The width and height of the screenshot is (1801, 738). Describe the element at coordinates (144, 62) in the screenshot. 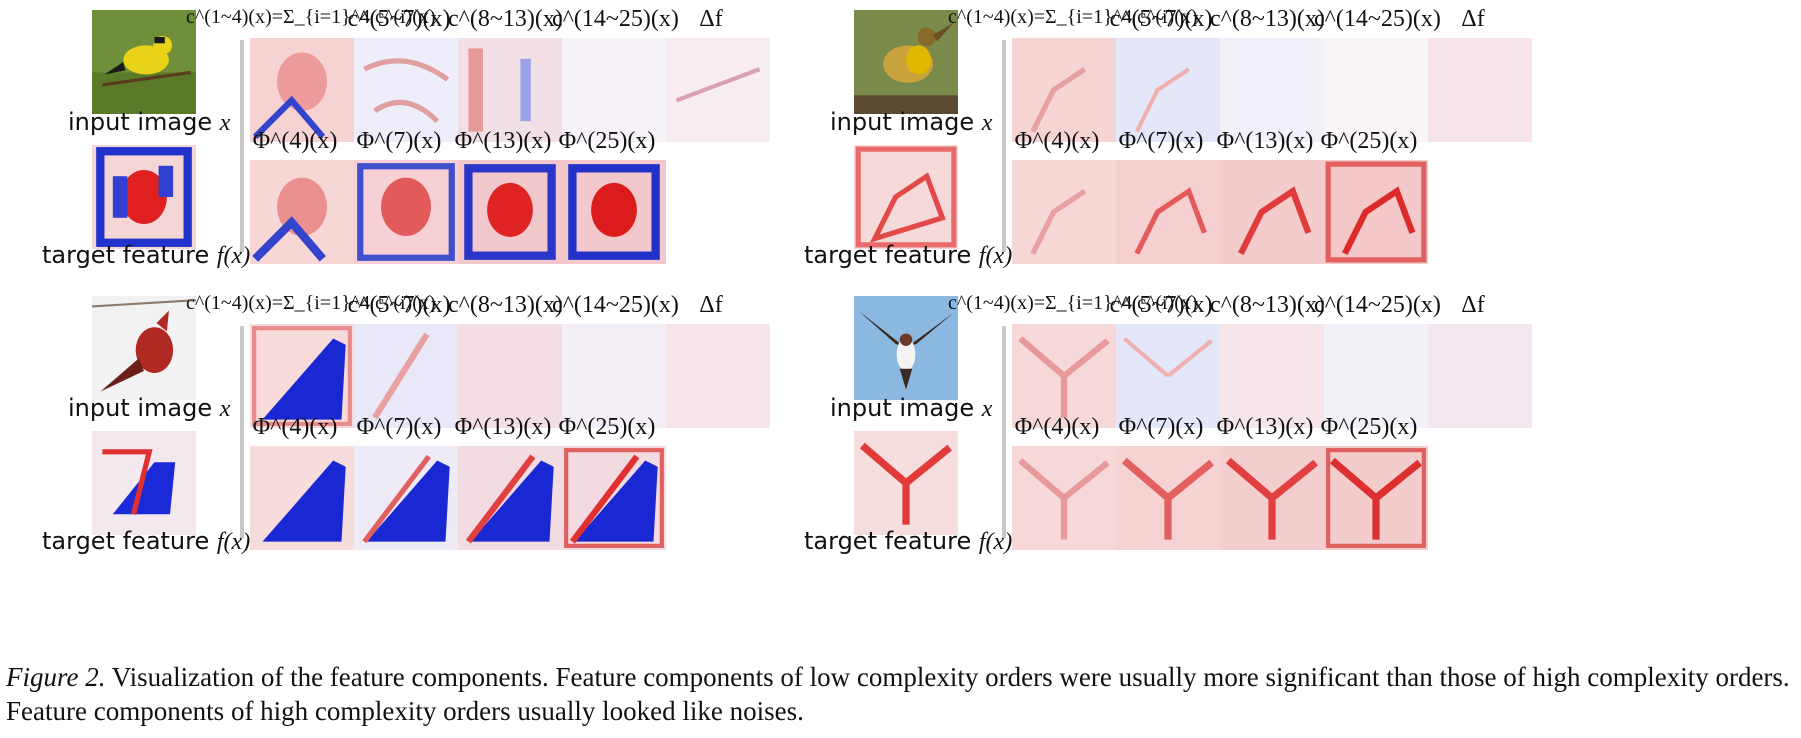

I see `input-image-goldfinch` at that location.